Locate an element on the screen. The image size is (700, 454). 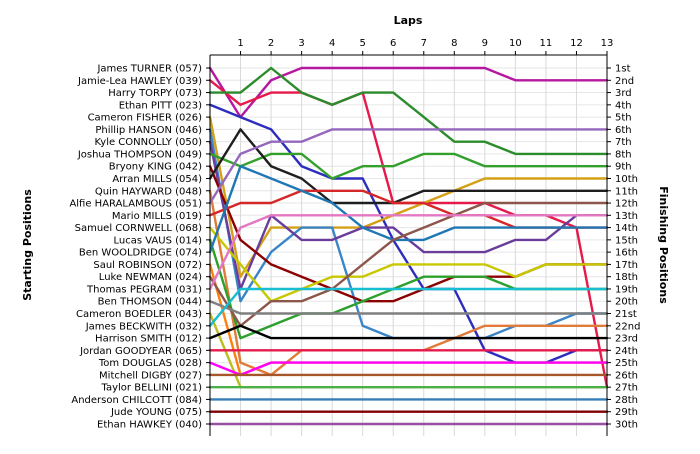
finishing-position-label: 1st is located at coordinates (623, 69).